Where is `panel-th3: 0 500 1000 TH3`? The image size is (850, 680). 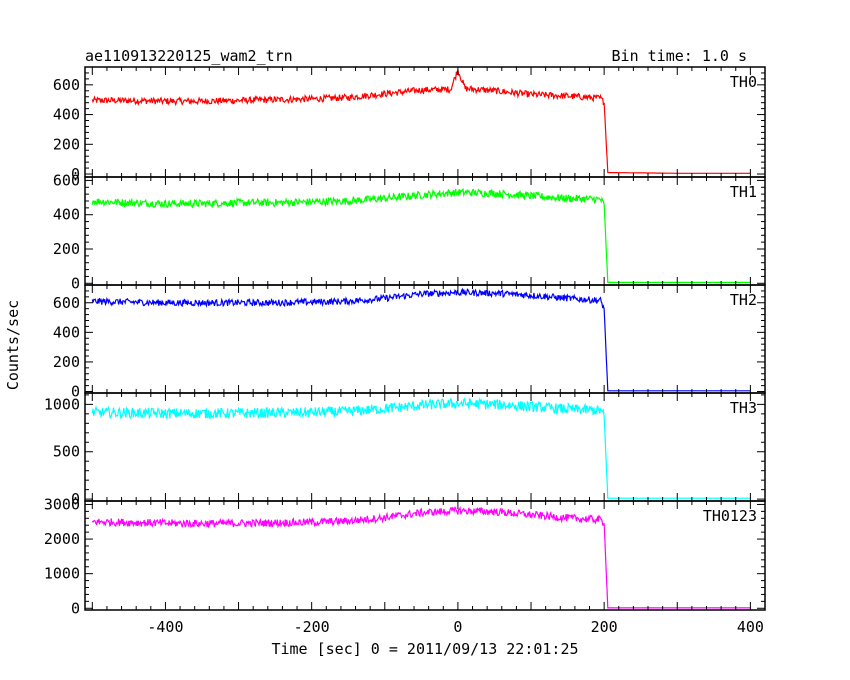 panel-th3: 0 500 1000 TH3 is located at coordinates (405, 450).